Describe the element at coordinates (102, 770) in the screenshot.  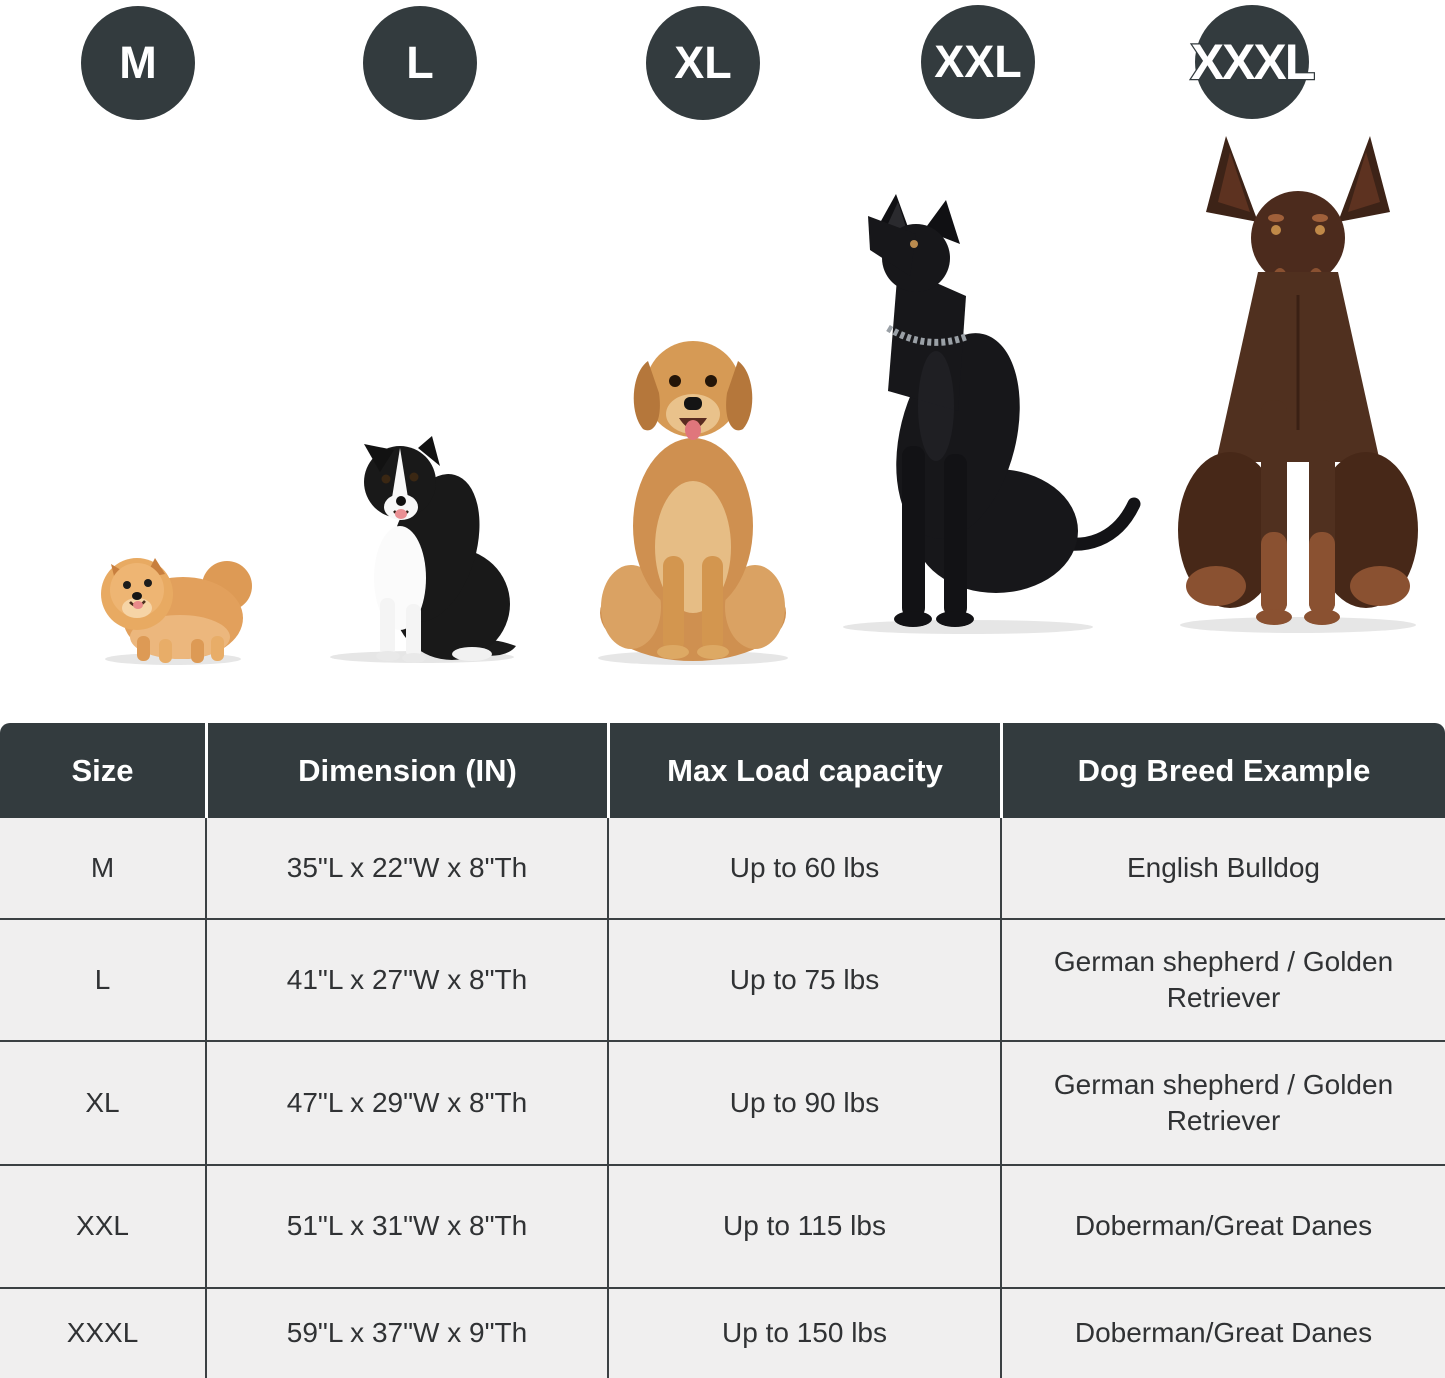
I see `column-header-size: Size` at that location.